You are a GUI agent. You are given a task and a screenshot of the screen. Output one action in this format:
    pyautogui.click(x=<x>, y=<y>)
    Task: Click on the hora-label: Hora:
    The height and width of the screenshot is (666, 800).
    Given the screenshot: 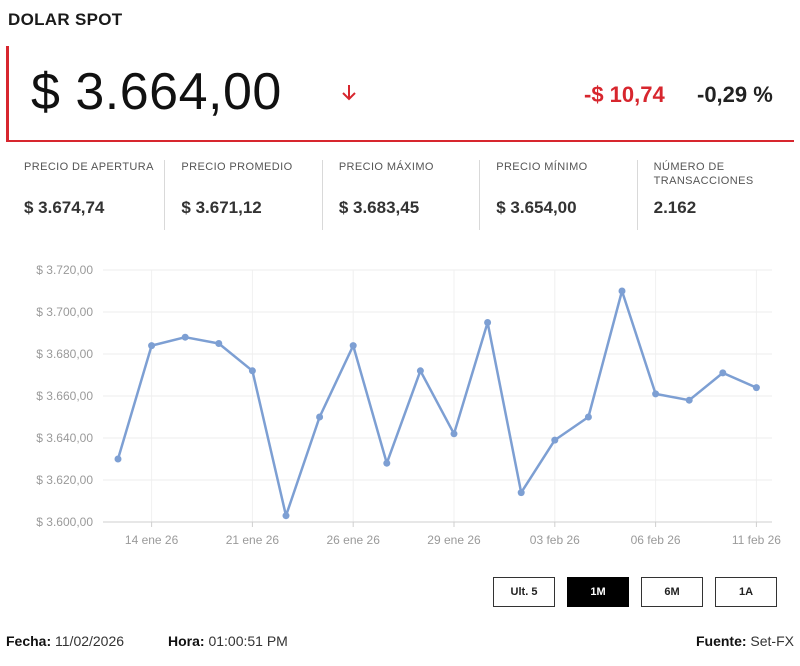 What is the action you would take?
    pyautogui.click(x=186, y=641)
    